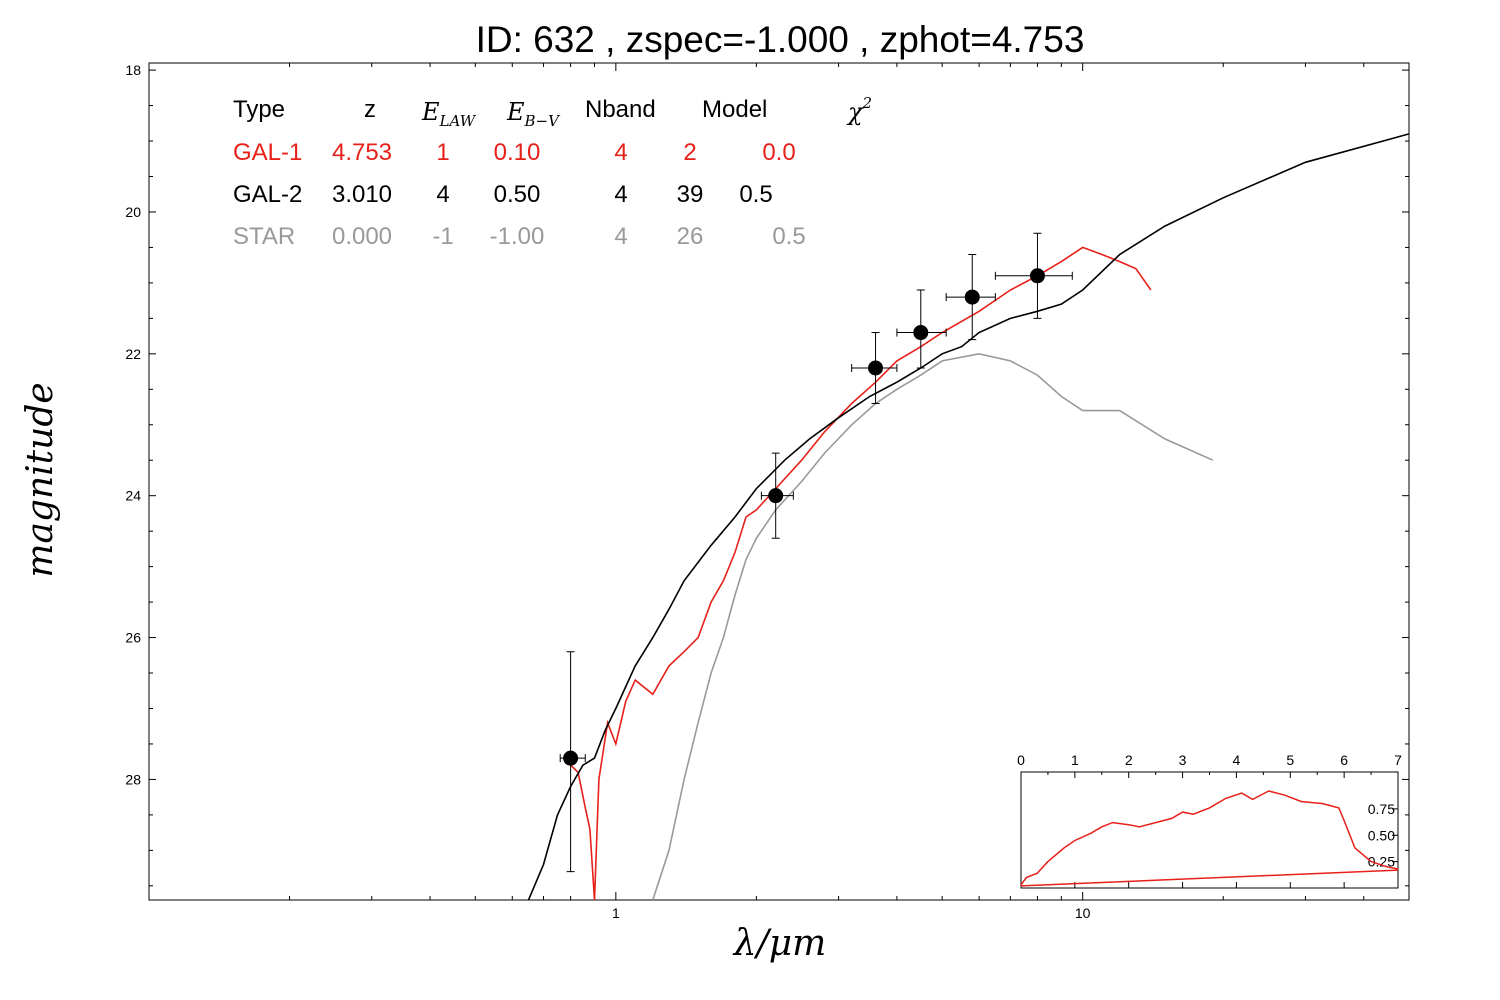 Image resolution: width=1500 pixels, height=1000 pixels. Describe the element at coordinates (859, 110) in the screenshot. I see `legend-header-chi2: χ2` at that location.